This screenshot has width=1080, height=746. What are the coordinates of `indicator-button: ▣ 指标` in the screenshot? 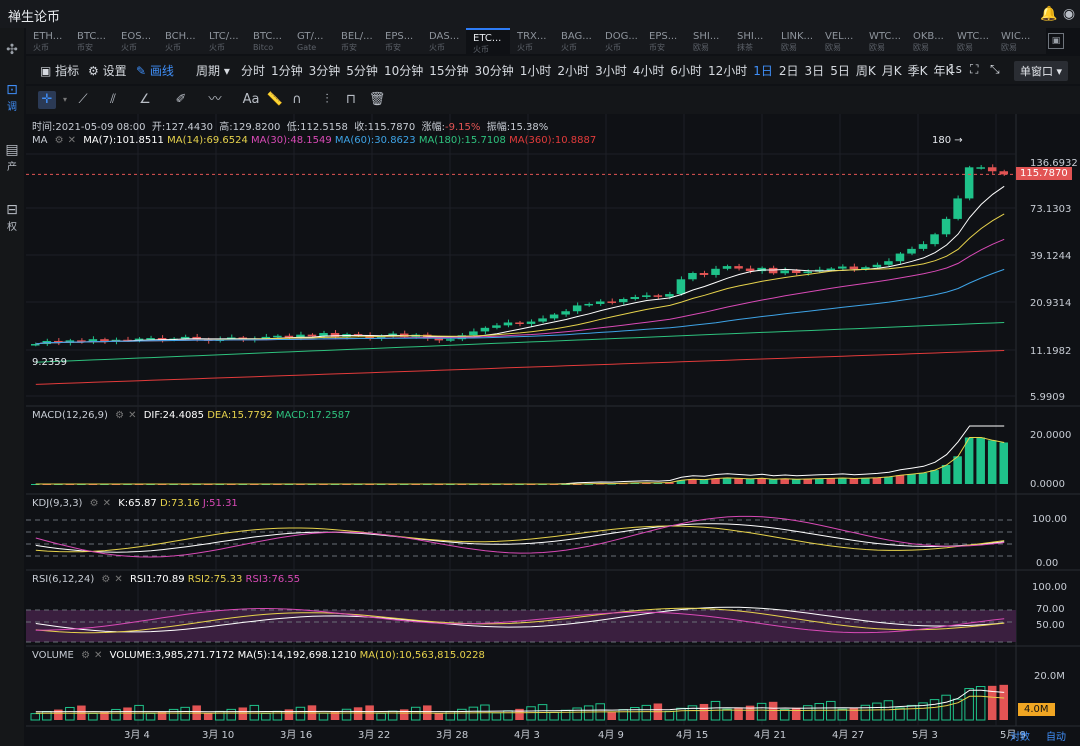 It's located at (59, 70).